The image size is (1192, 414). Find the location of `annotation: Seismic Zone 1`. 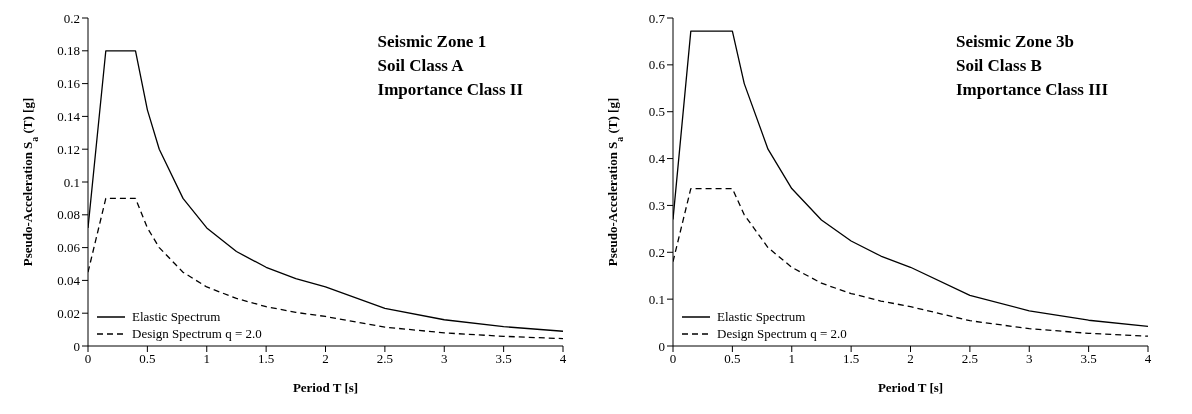

annotation: Seismic Zone 1 is located at coordinates (432, 42).